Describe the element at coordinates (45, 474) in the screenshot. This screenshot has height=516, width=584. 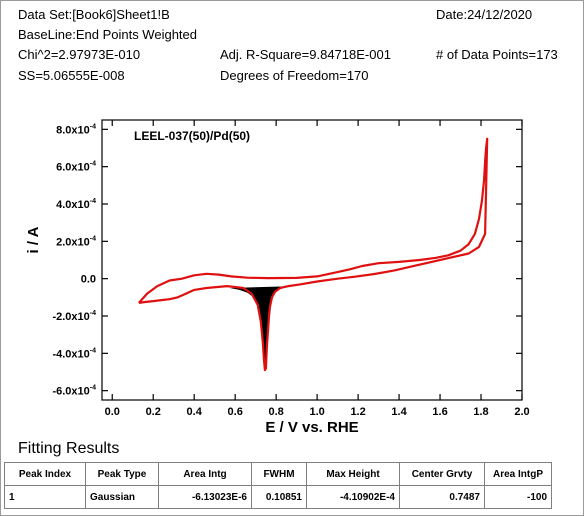
I see `col-peak-index: Peak Index` at that location.